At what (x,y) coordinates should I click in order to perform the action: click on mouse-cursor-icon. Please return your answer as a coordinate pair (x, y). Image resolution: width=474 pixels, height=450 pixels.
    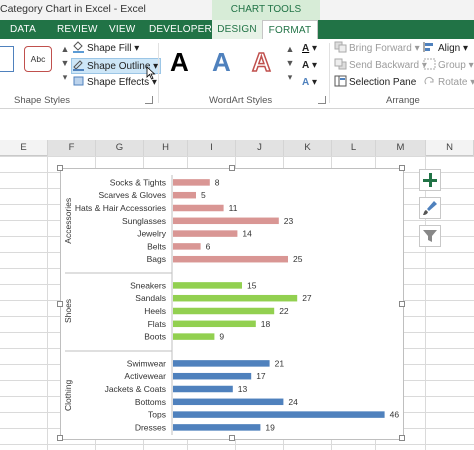
    Looking at the image, I should click on (151, 74).